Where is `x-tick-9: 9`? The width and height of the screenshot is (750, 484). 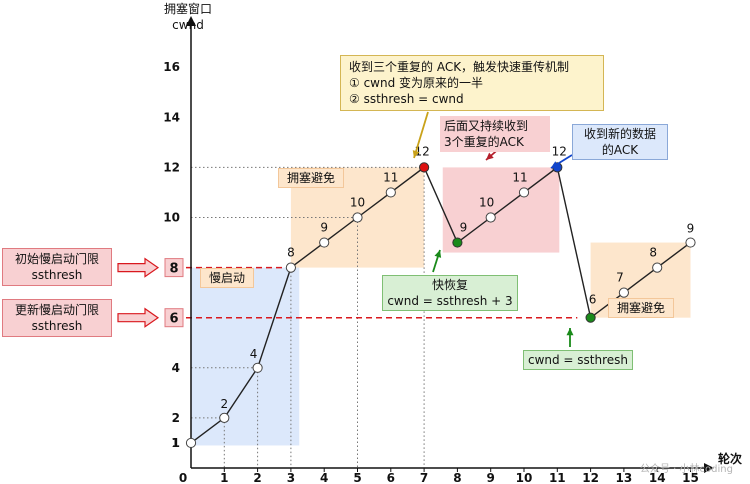 x-tick-9: 9 is located at coordinates (491, 477).